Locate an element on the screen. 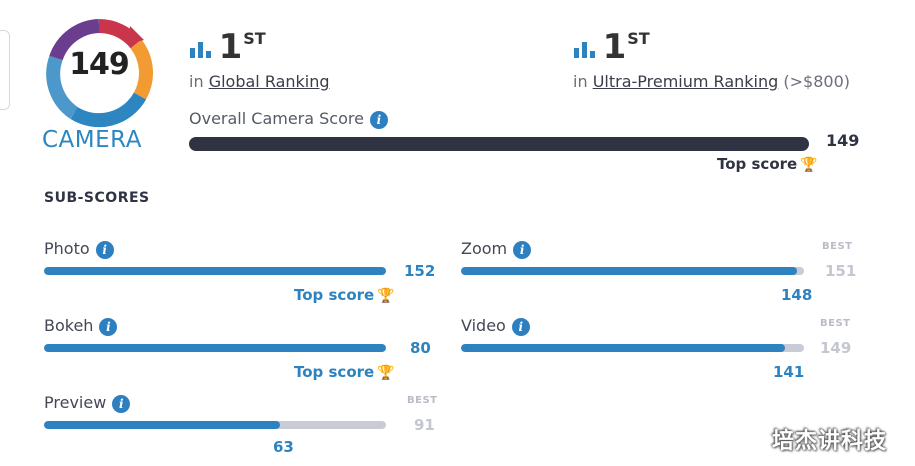 The image size is (915, 466). zoom-best-score: 151 is located at coordinates (840, 271).